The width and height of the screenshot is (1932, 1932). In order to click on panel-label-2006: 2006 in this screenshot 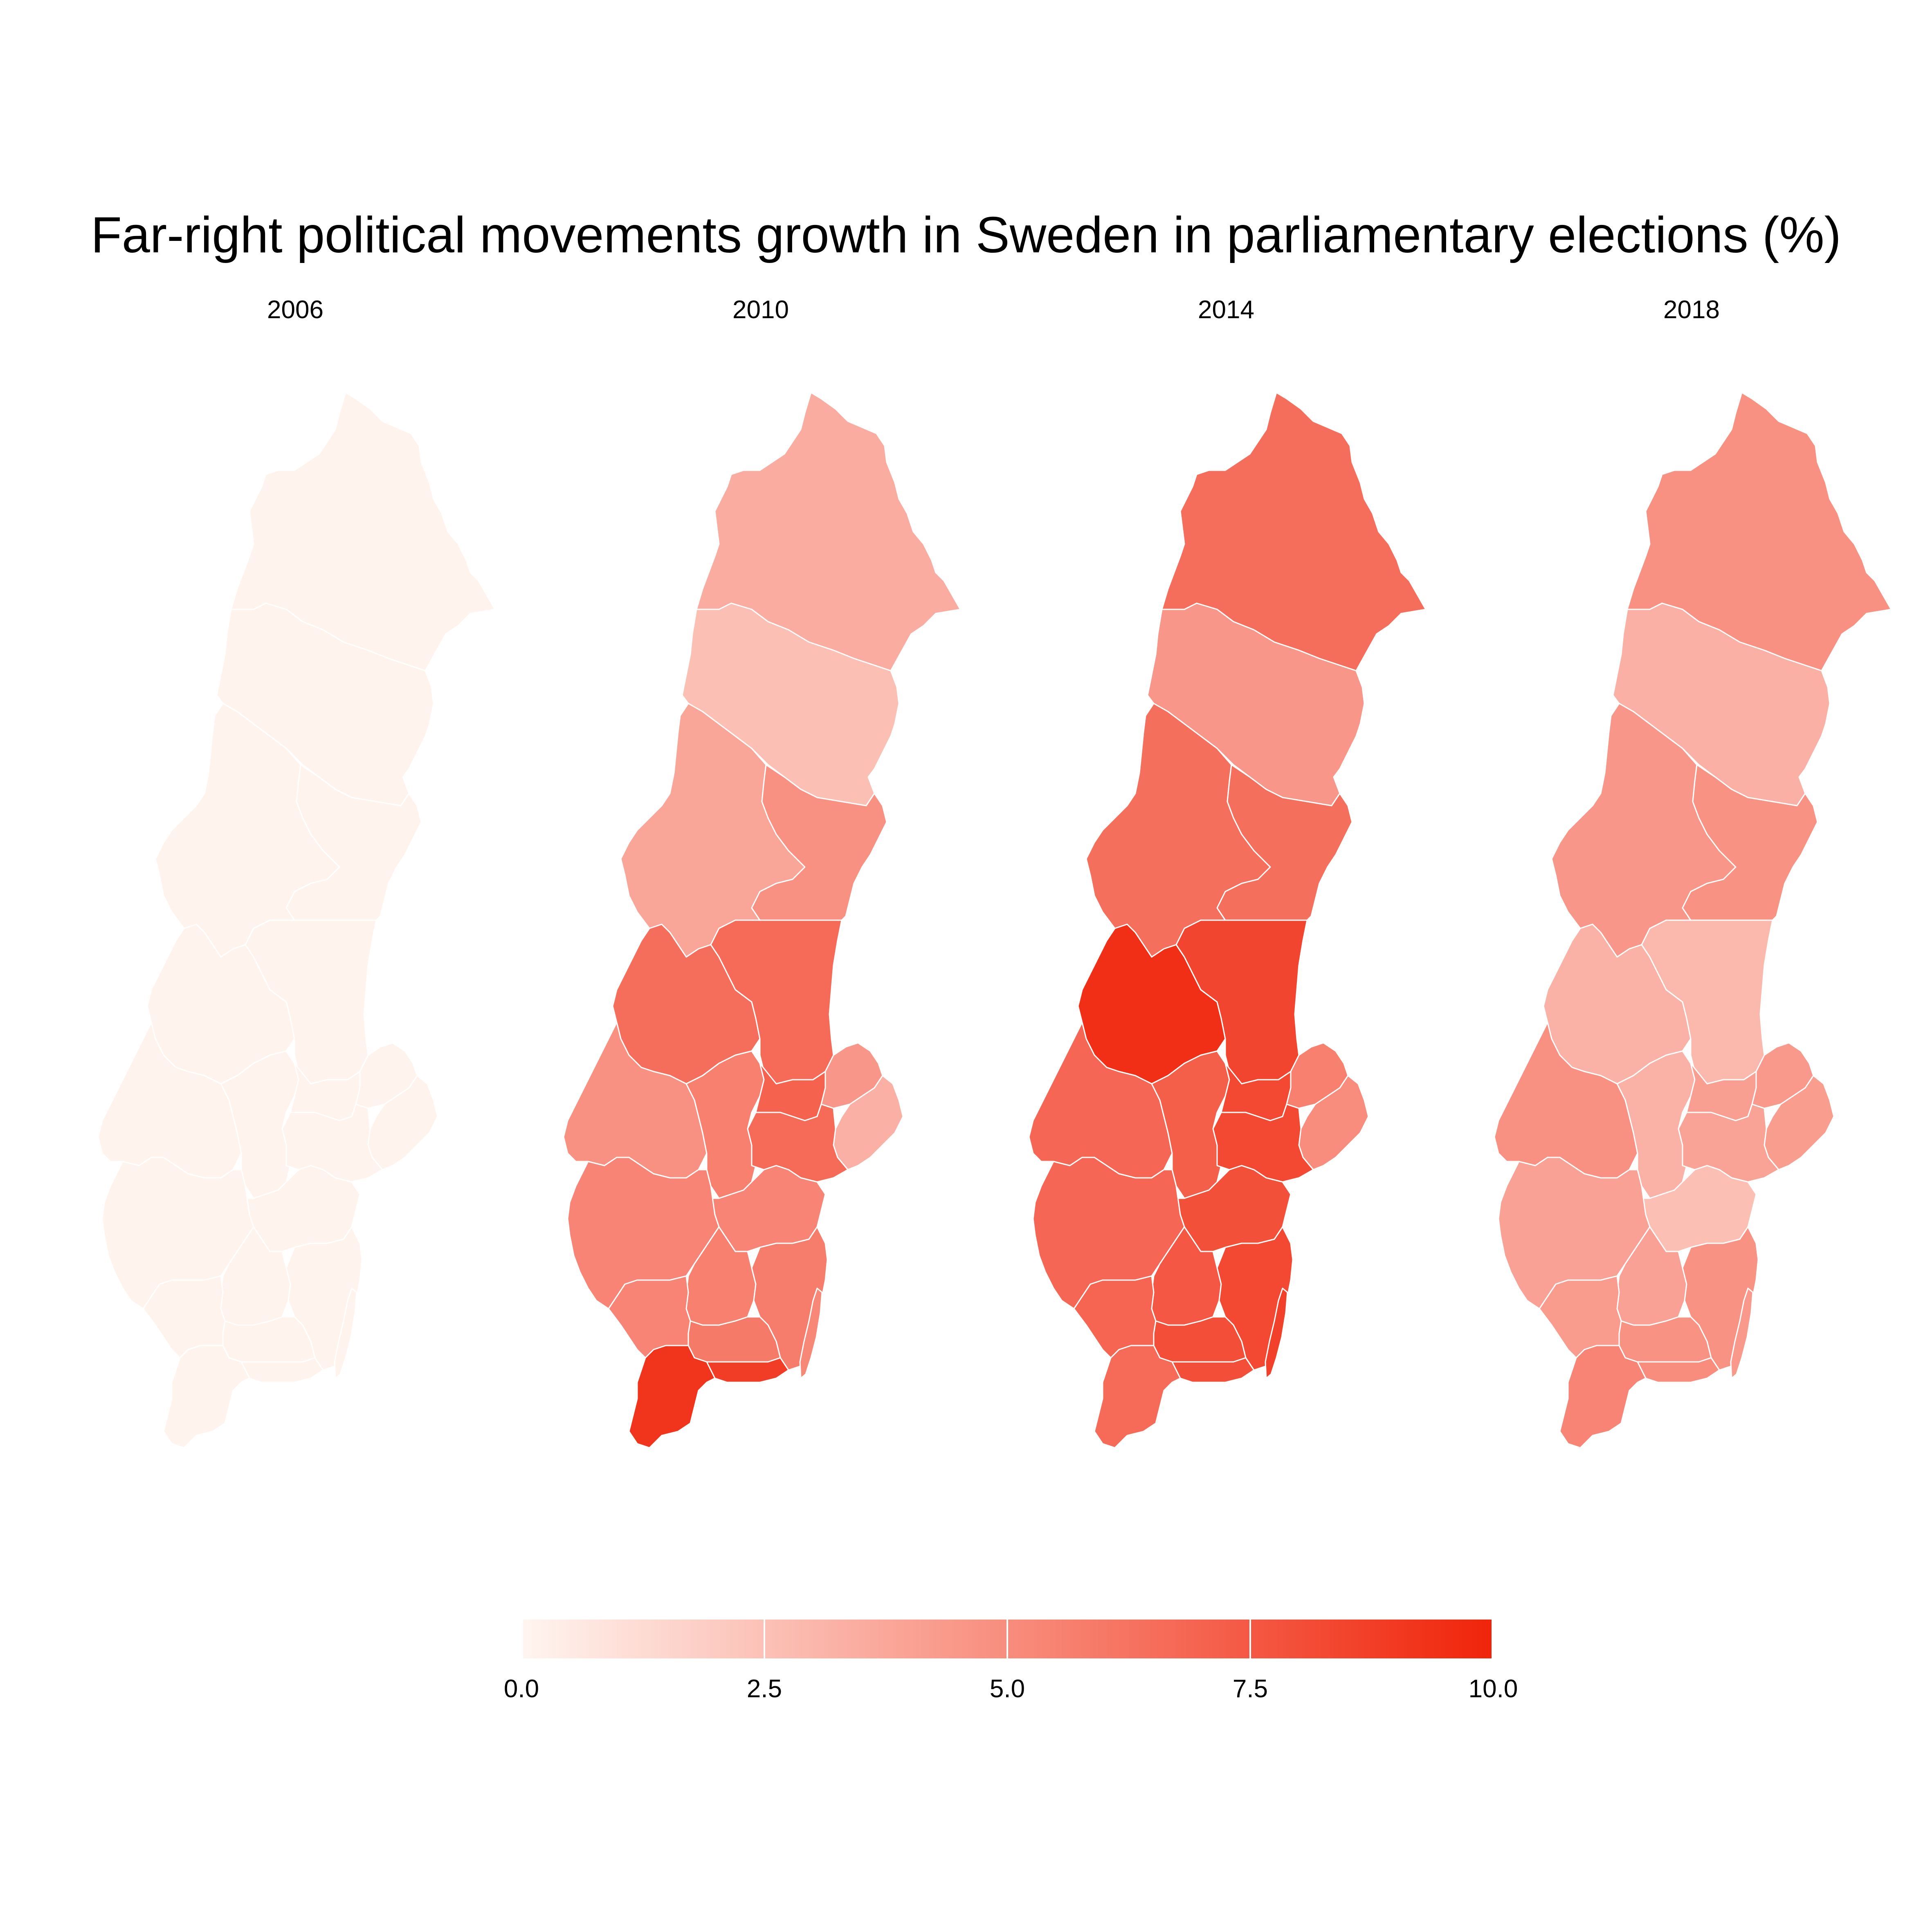, I will do `click(295, 310)`.